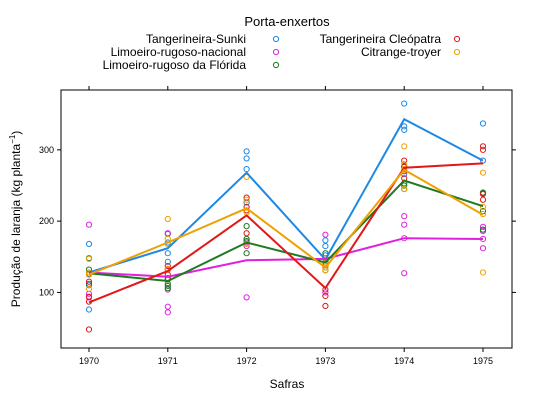 This screenshot has width=540, height=400. Describe the element at coordinates (404, 361) in the screenshot. I see `x-tick-label: 1974` at that location.